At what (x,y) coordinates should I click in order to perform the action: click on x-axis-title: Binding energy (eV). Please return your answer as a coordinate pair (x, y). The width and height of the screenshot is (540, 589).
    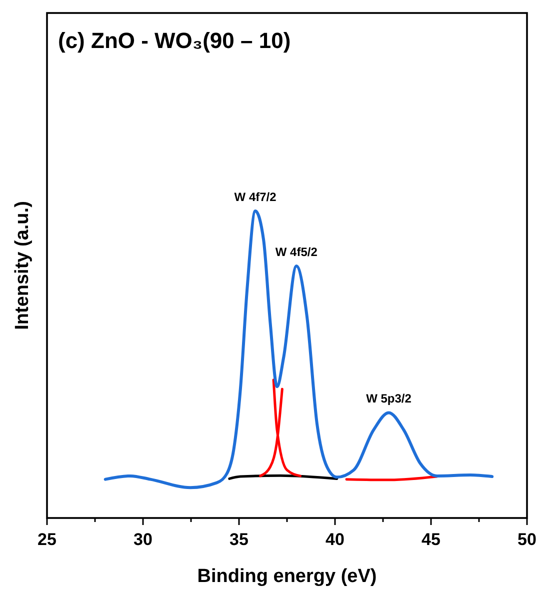
    Looking at the image, I should click on (287, 576).